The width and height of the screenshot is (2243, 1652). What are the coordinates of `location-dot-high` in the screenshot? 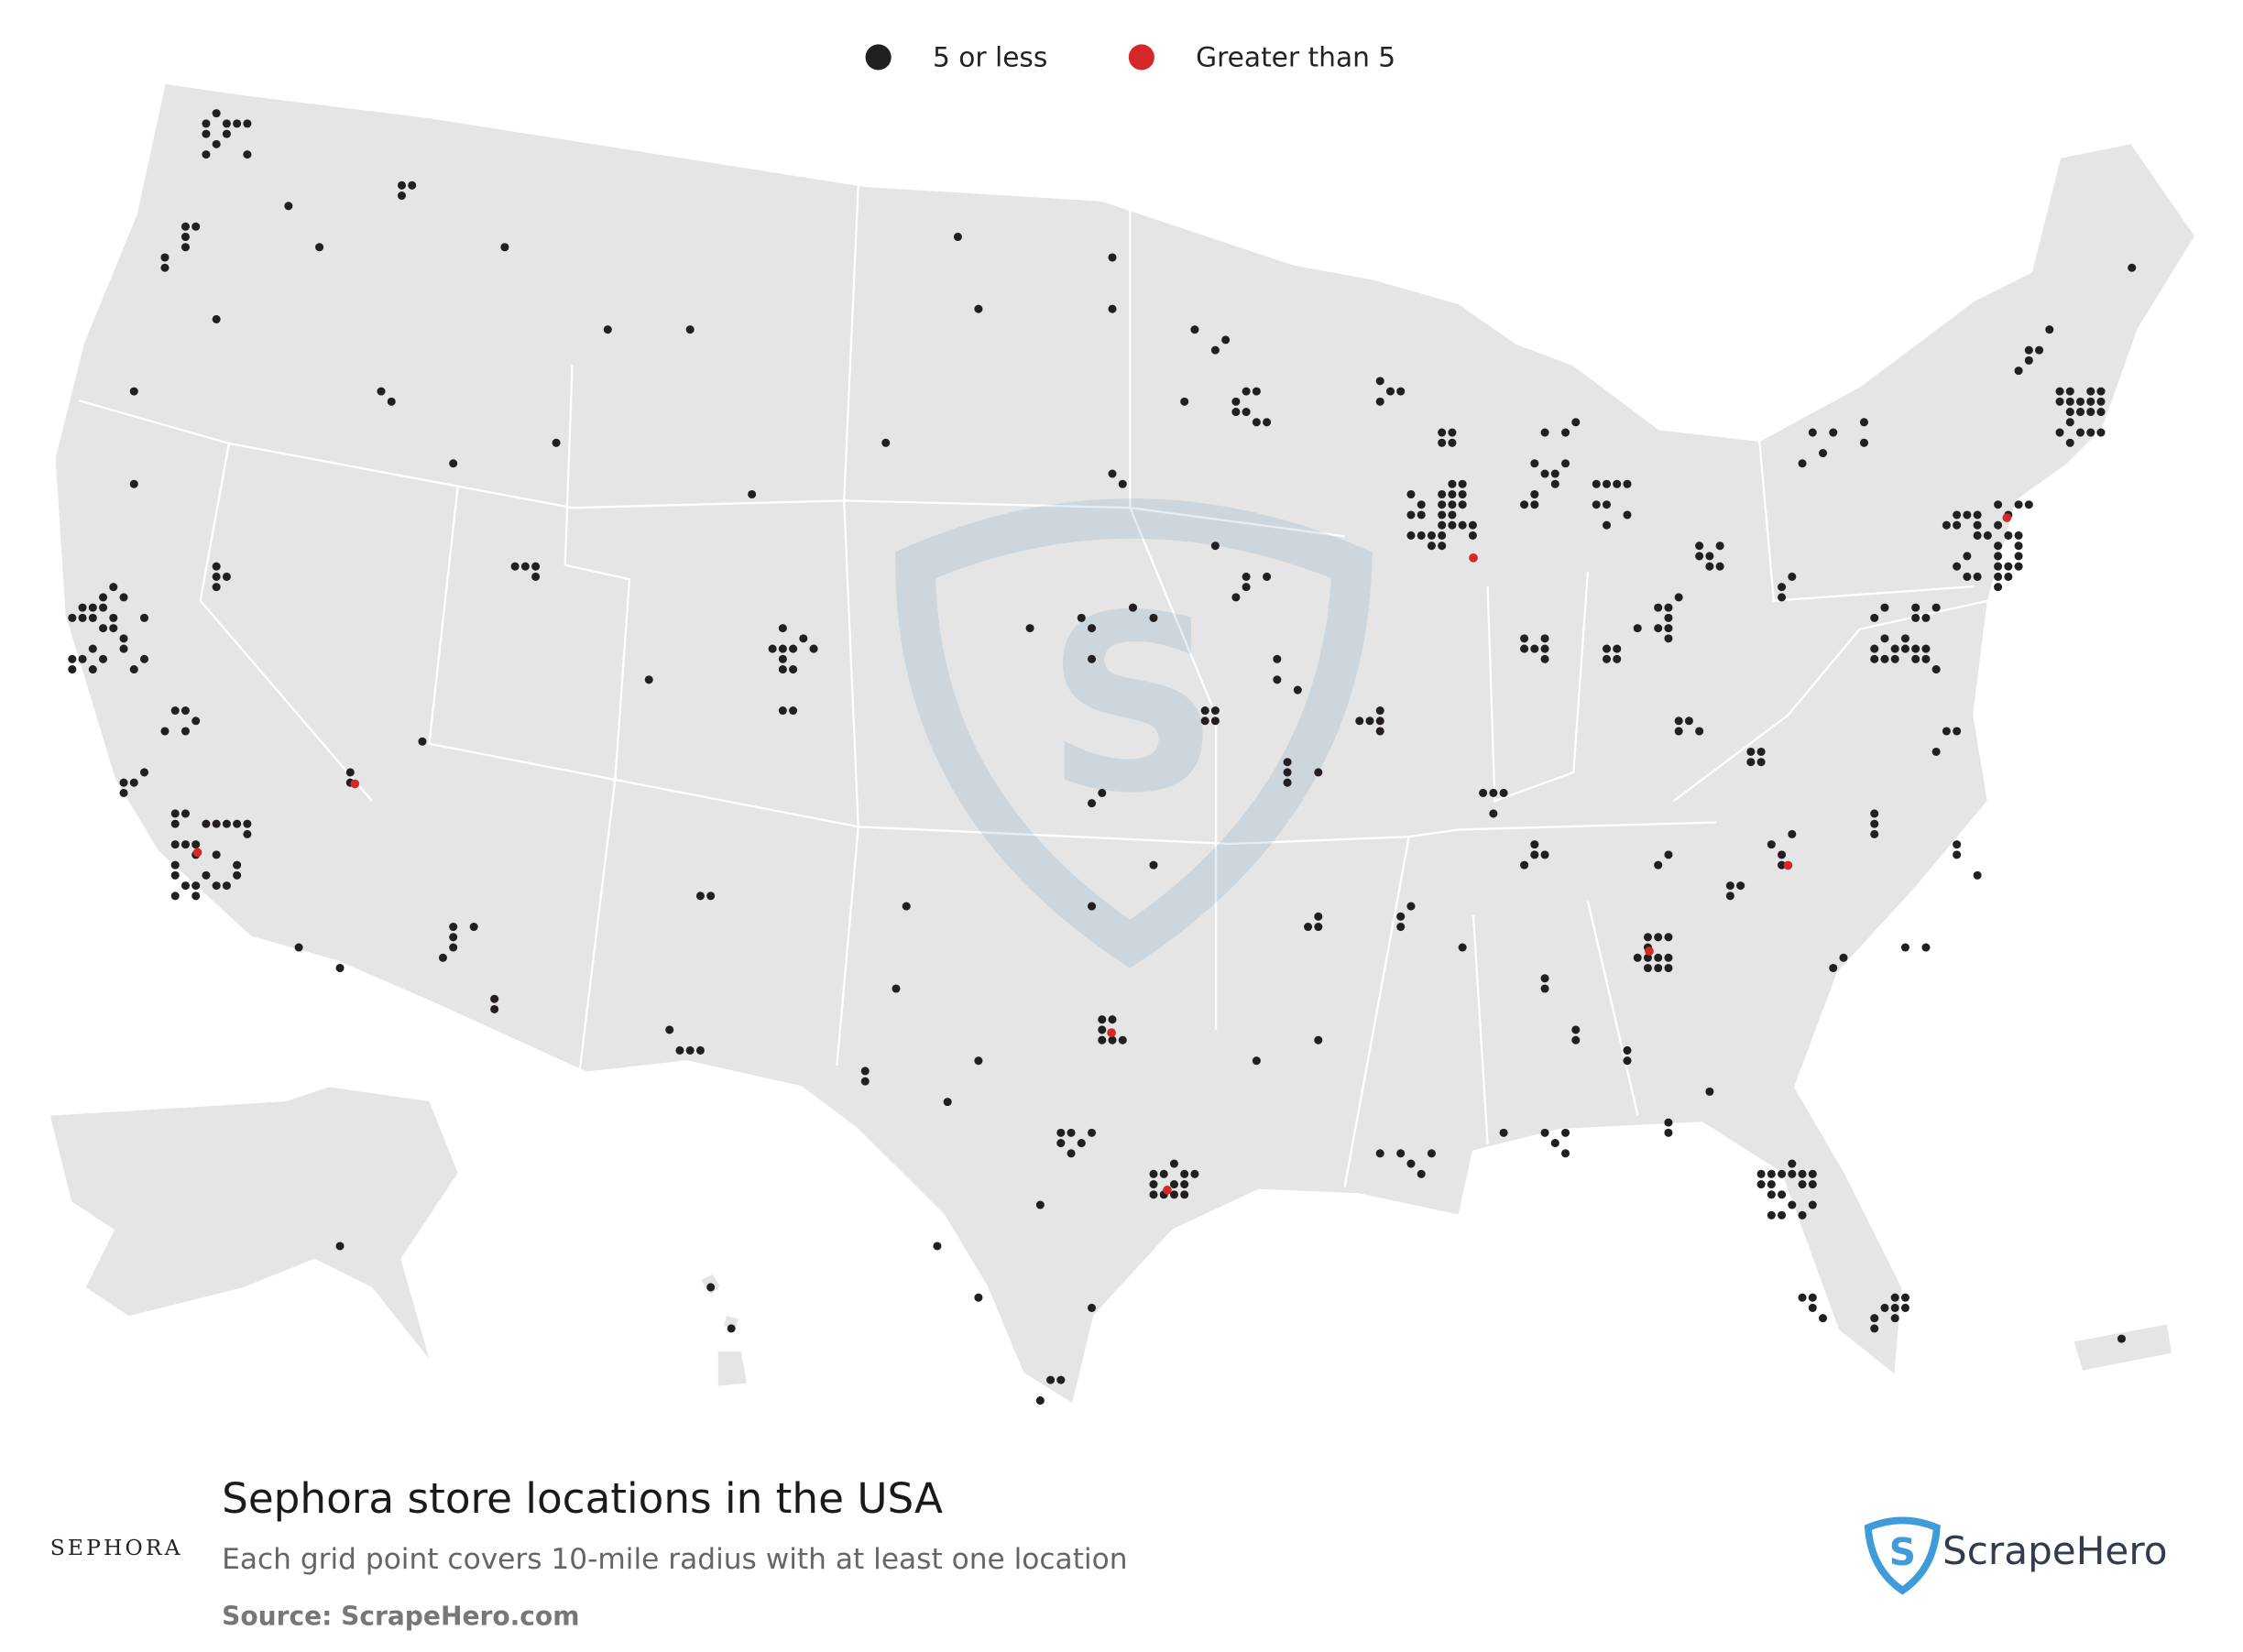 It's located at (1111, 1032).